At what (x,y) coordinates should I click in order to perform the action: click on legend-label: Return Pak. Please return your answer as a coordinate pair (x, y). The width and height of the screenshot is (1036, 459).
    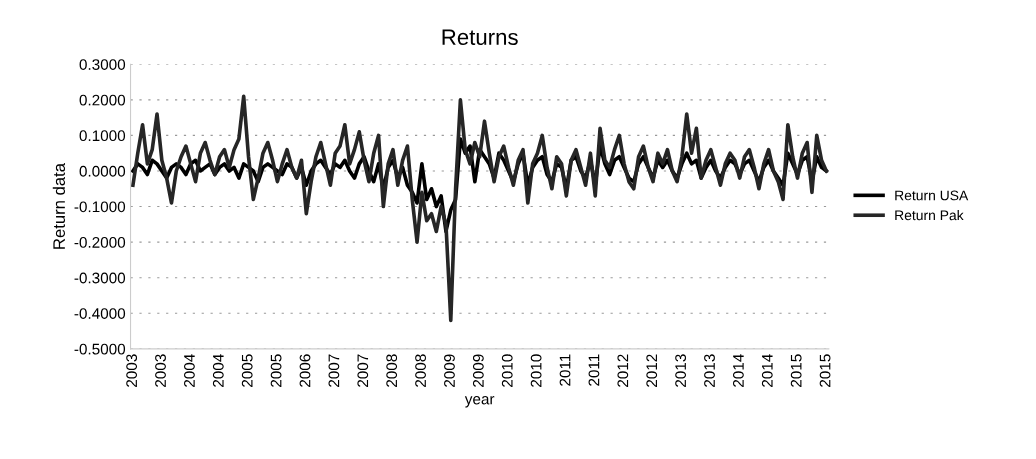
    Looking at the image, I should click on (929, 215).